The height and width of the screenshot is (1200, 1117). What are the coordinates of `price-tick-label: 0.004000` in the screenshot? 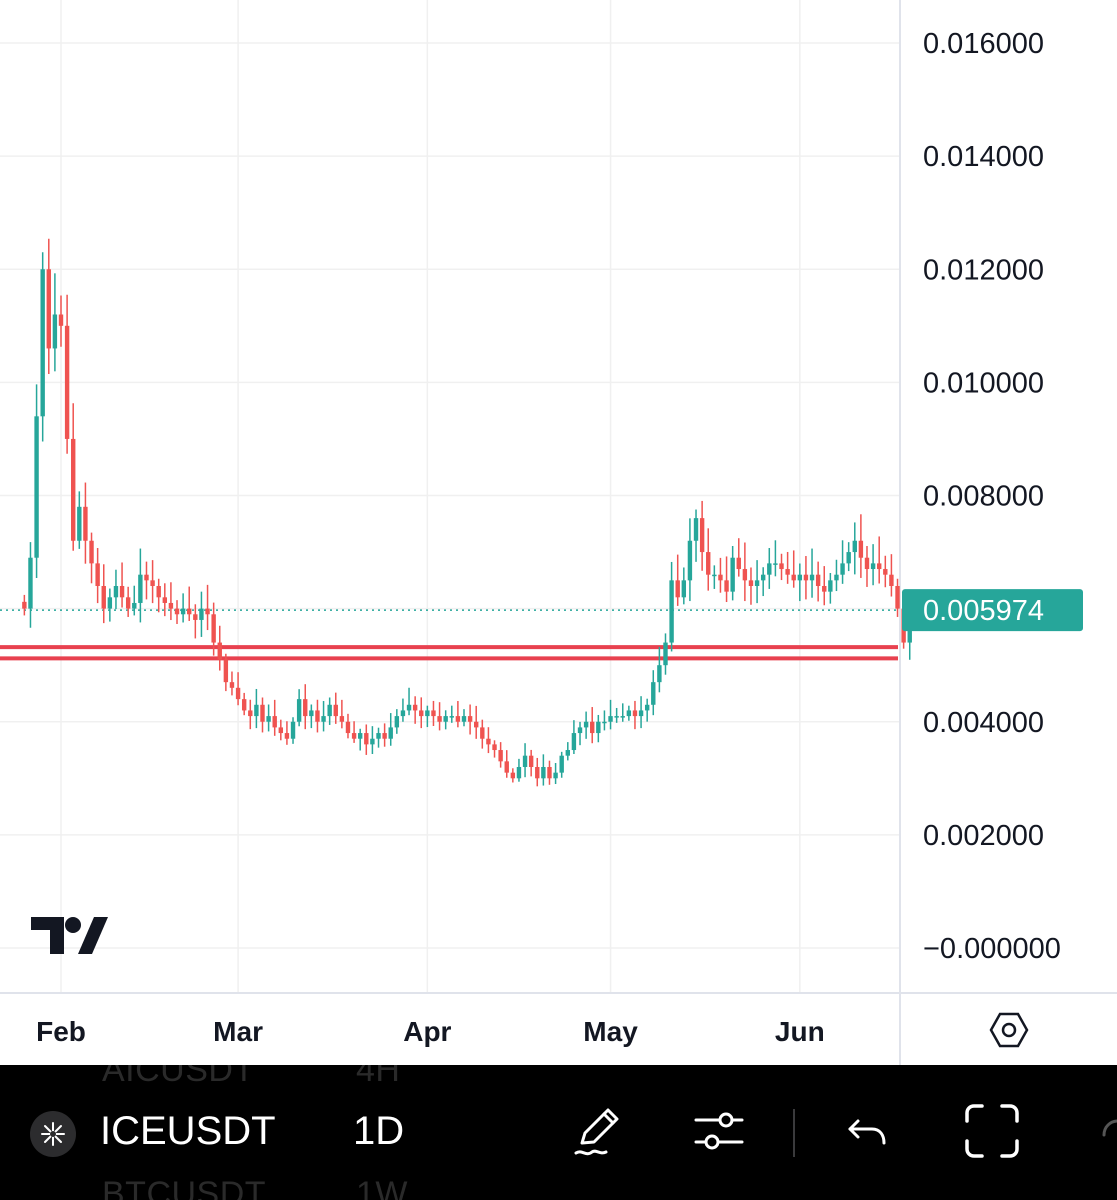 It's located at (983, 723).